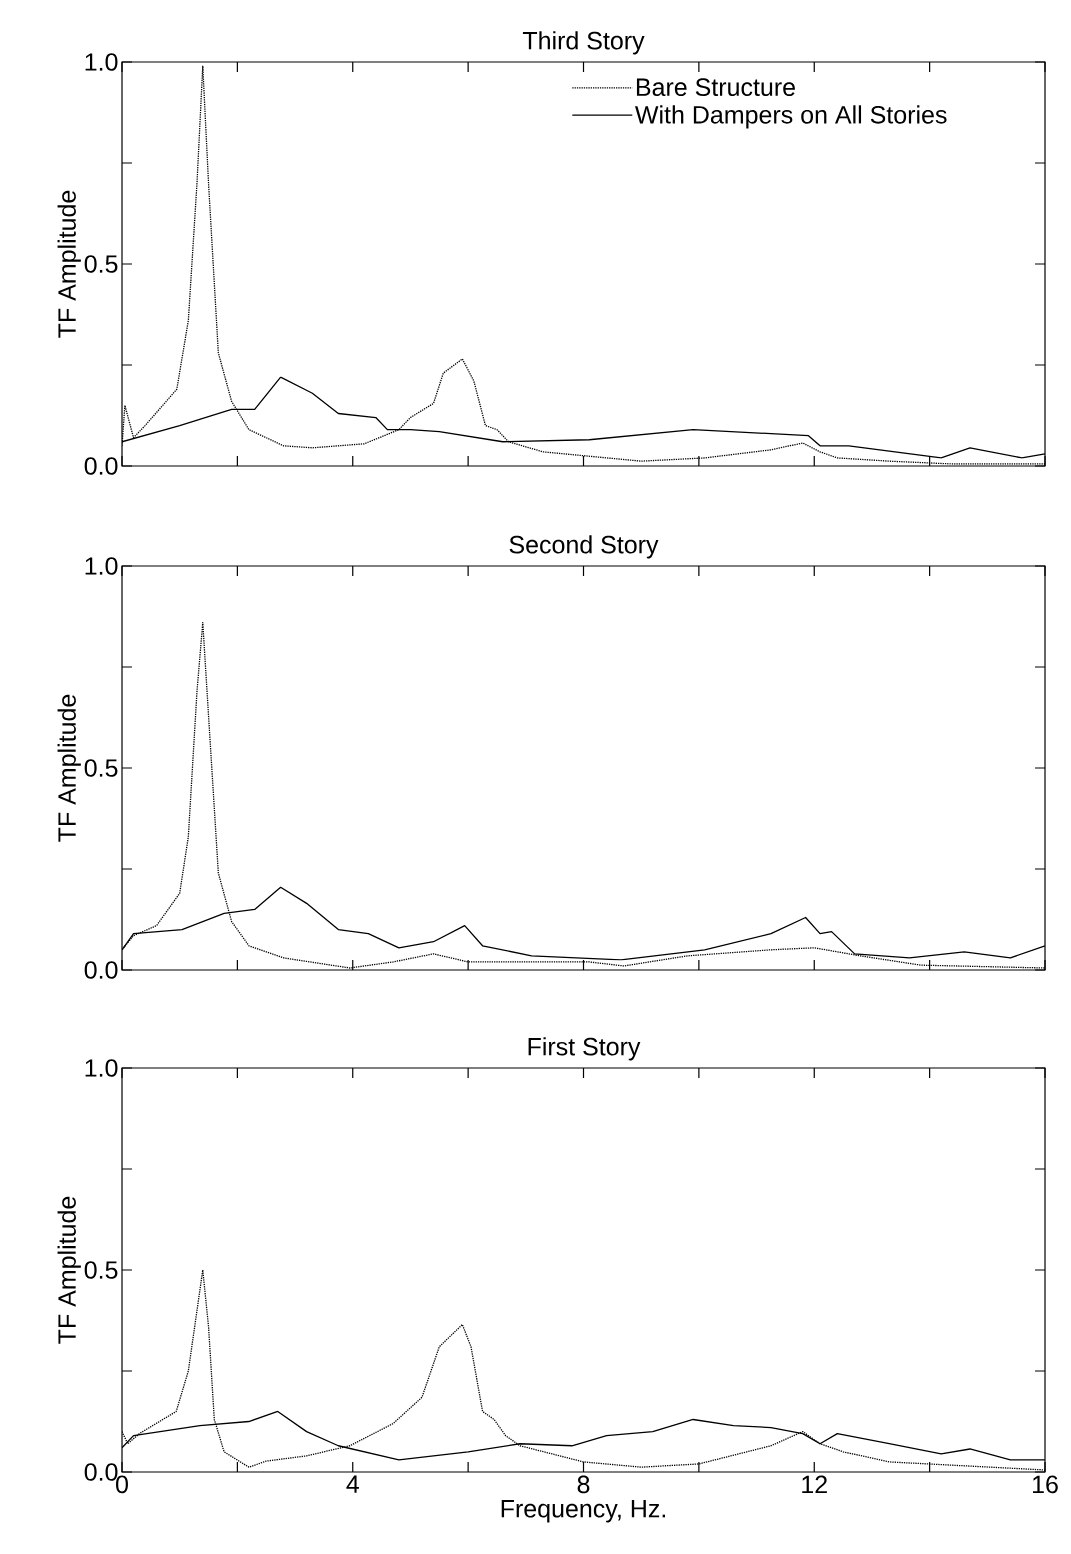  I want to click on x-tick-label: 16, so click(1045, 1484).